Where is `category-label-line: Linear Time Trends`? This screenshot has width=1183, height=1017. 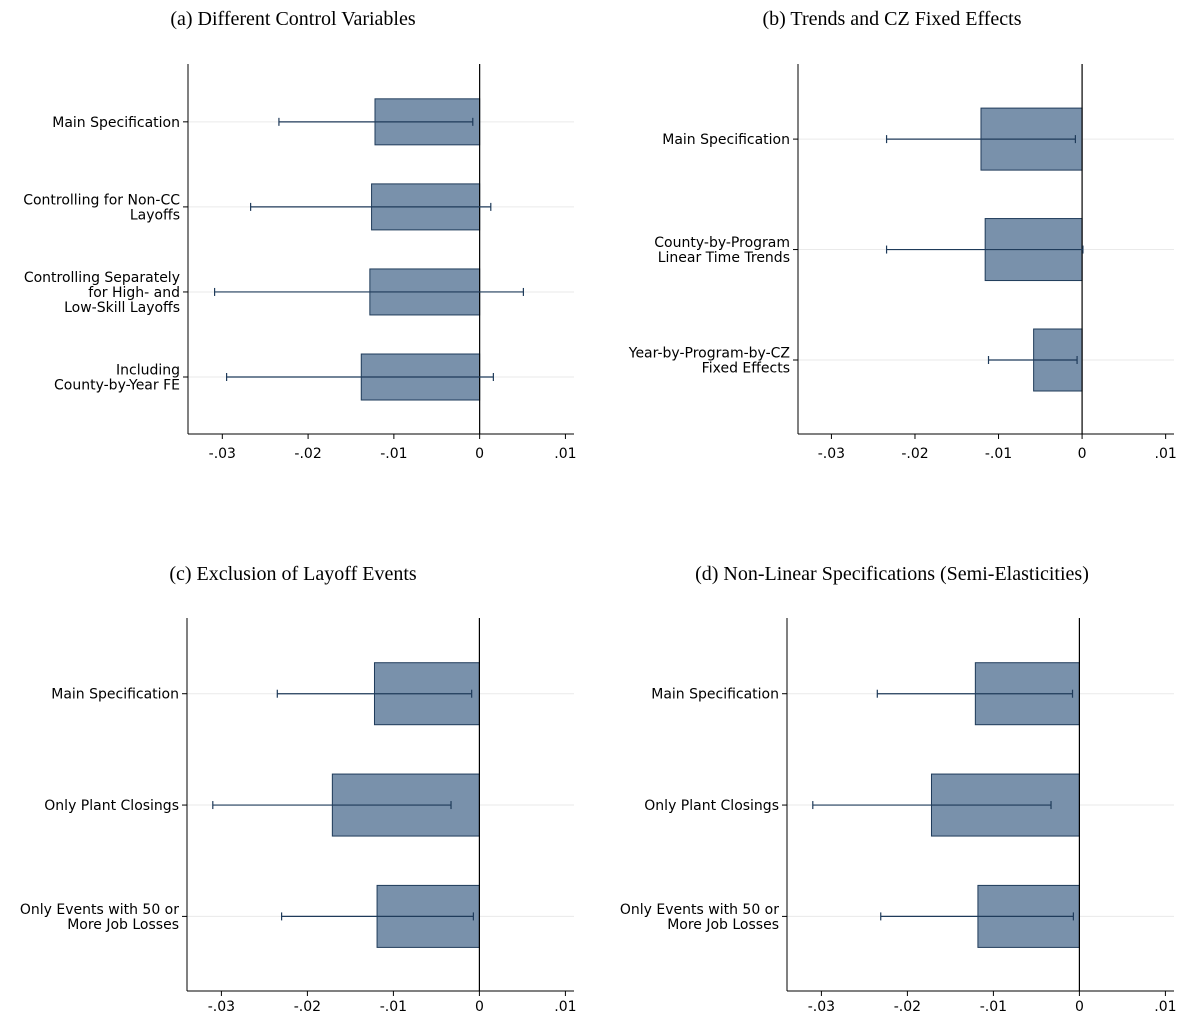 category-label-line: Linear Time Trends is located at coordinates (724, 258).